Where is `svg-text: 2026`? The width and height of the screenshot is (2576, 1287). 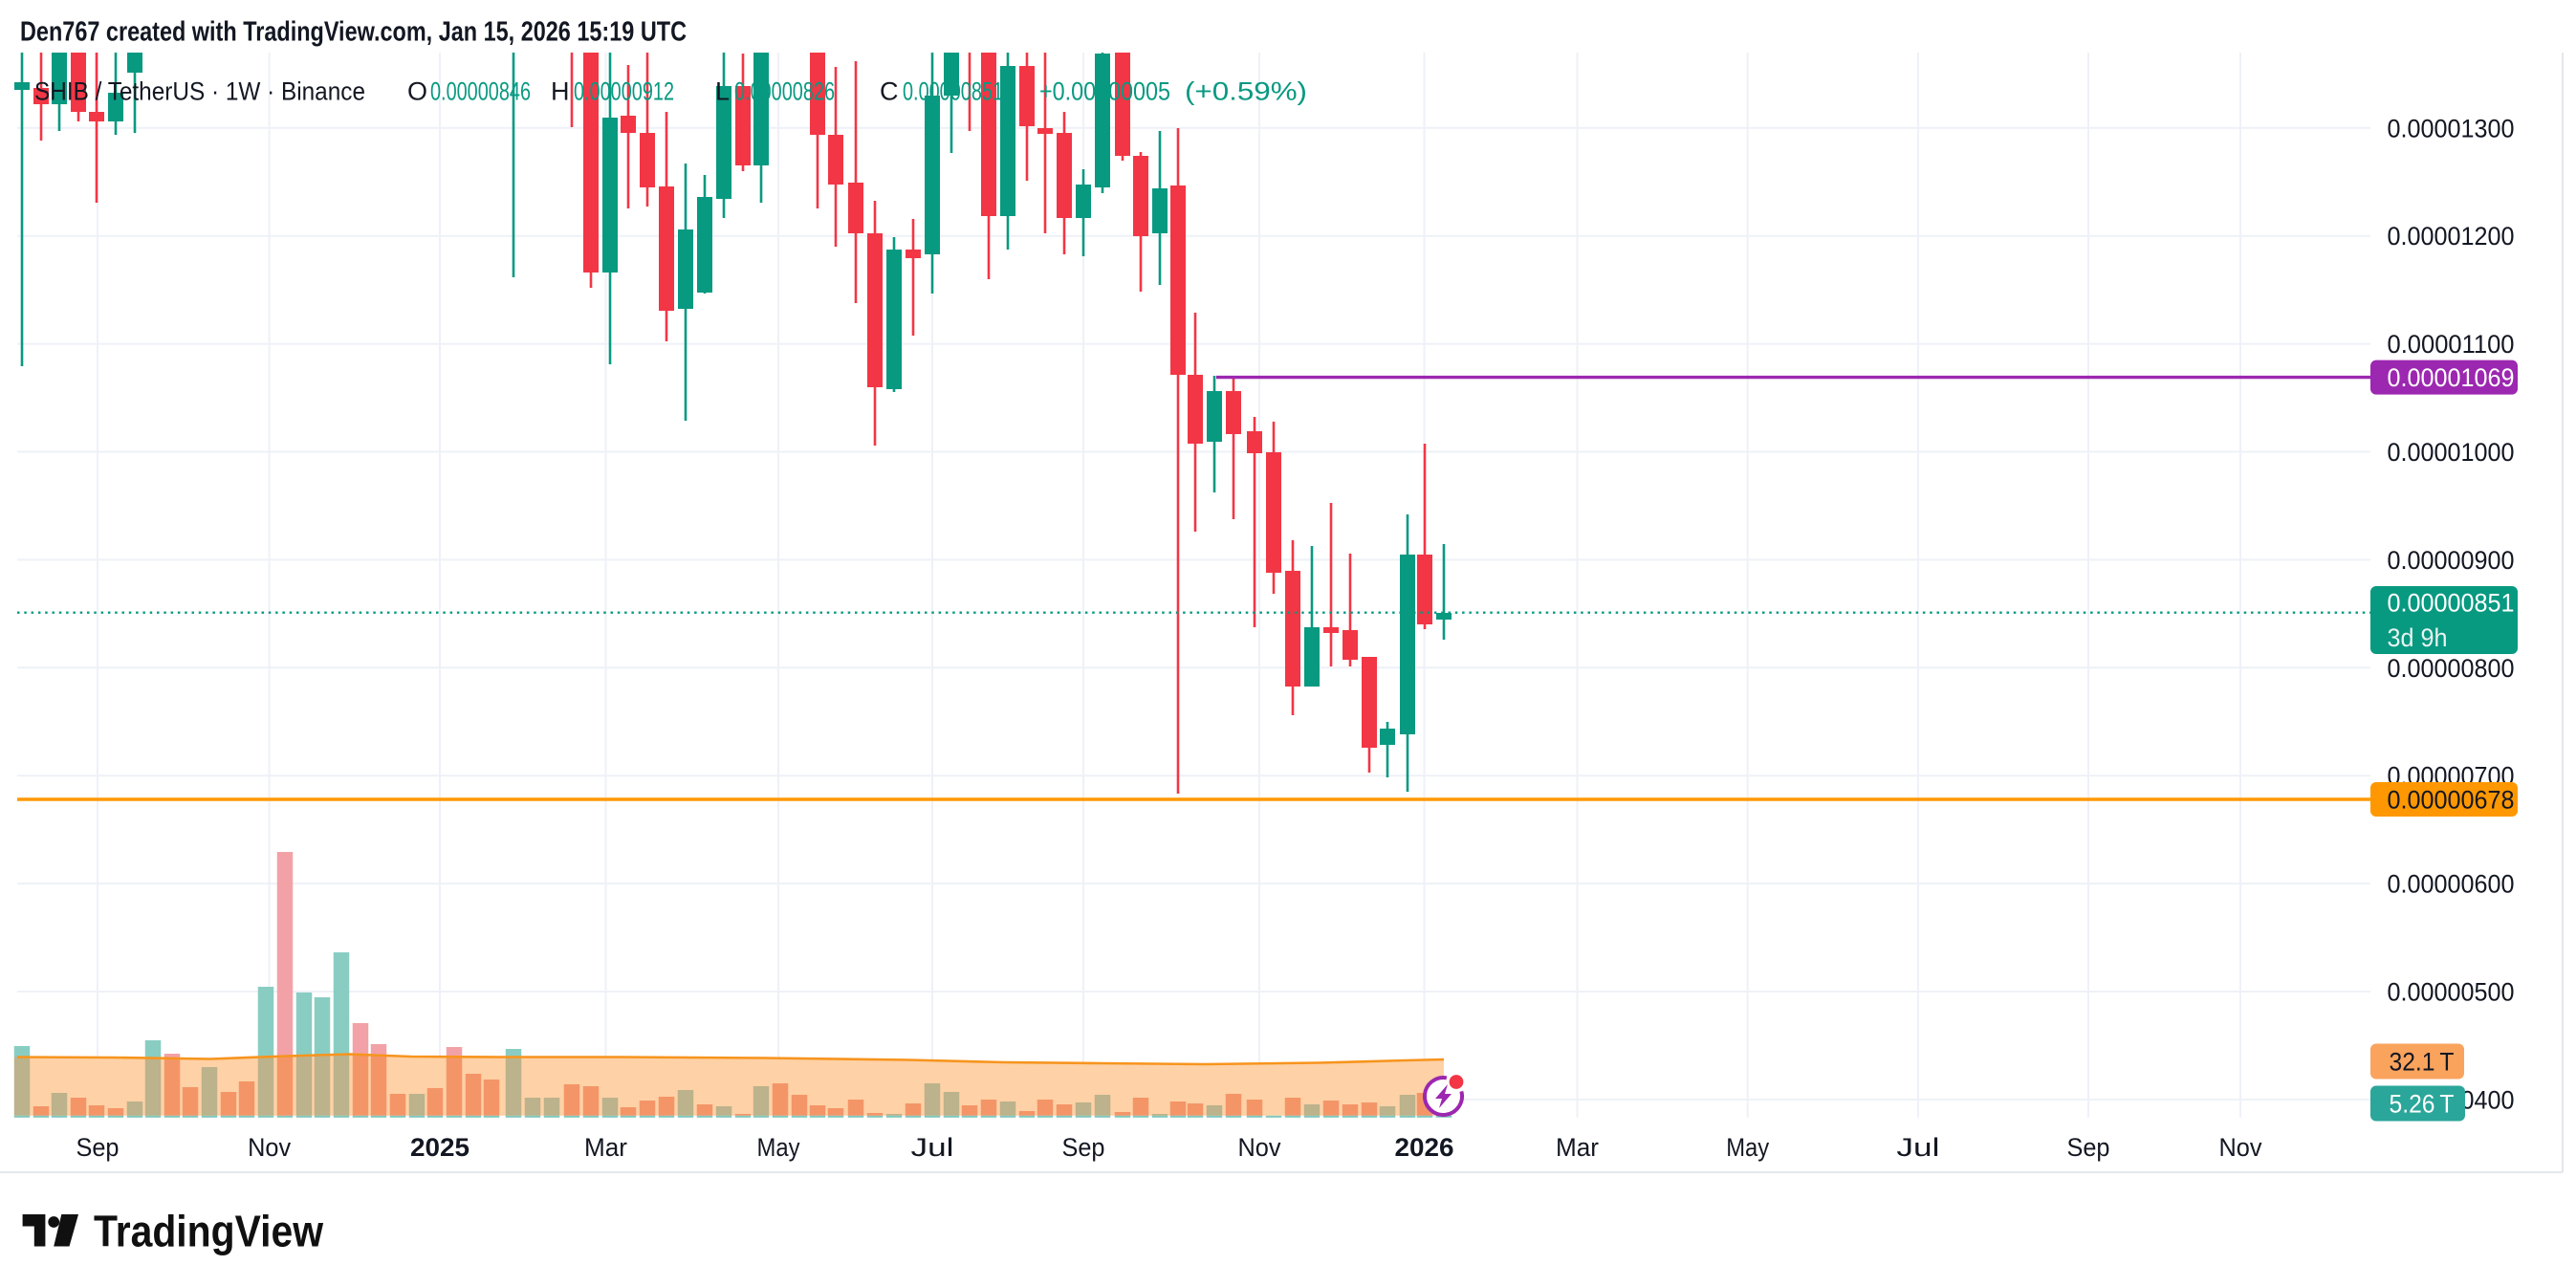 svg-text: 2026 is located at coordinates (1424, 1147).